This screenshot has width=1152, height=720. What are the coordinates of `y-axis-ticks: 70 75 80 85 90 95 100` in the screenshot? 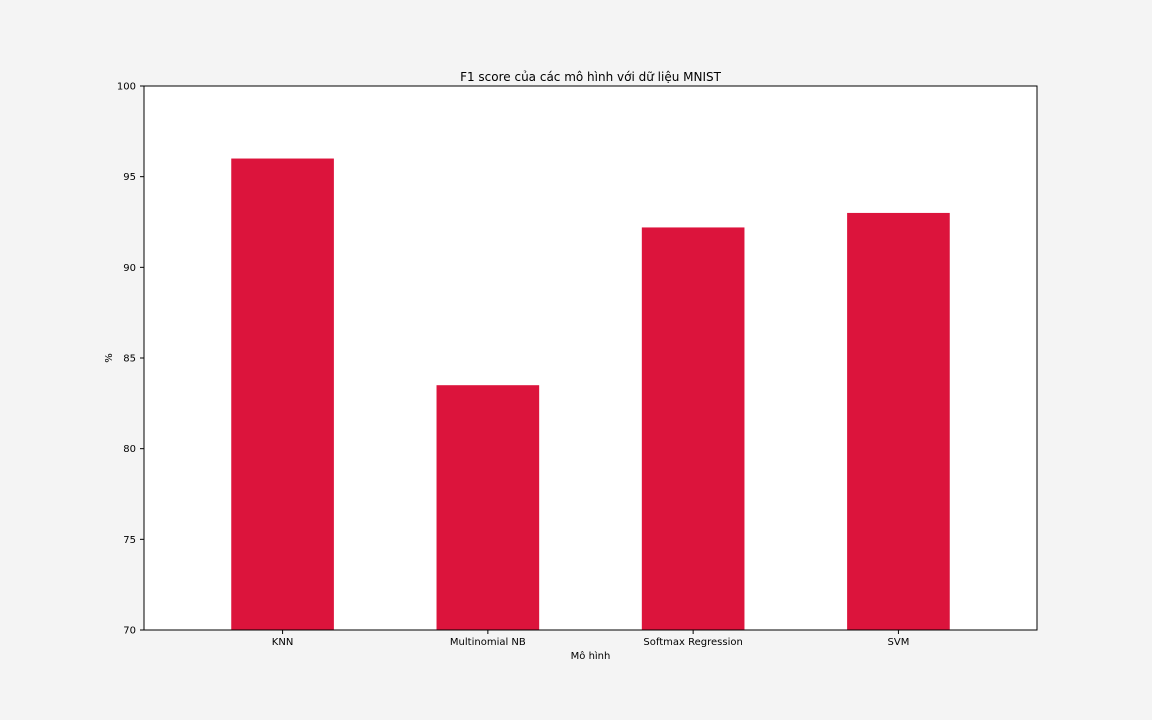 It's located at (130, 359).